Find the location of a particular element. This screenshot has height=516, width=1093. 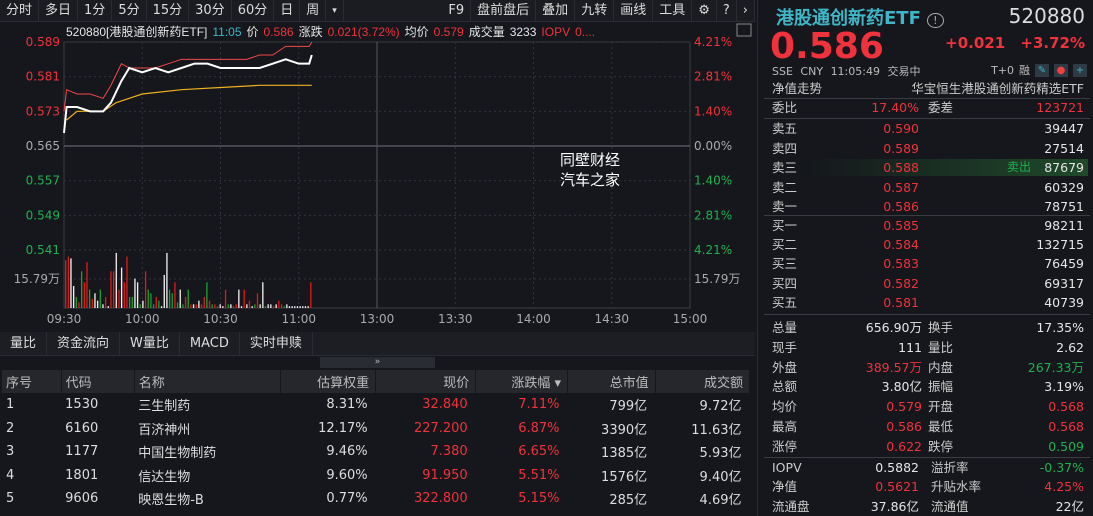

stat-row: 均价 0.579 开盘 0.568 is located at coordinates (925, 406).